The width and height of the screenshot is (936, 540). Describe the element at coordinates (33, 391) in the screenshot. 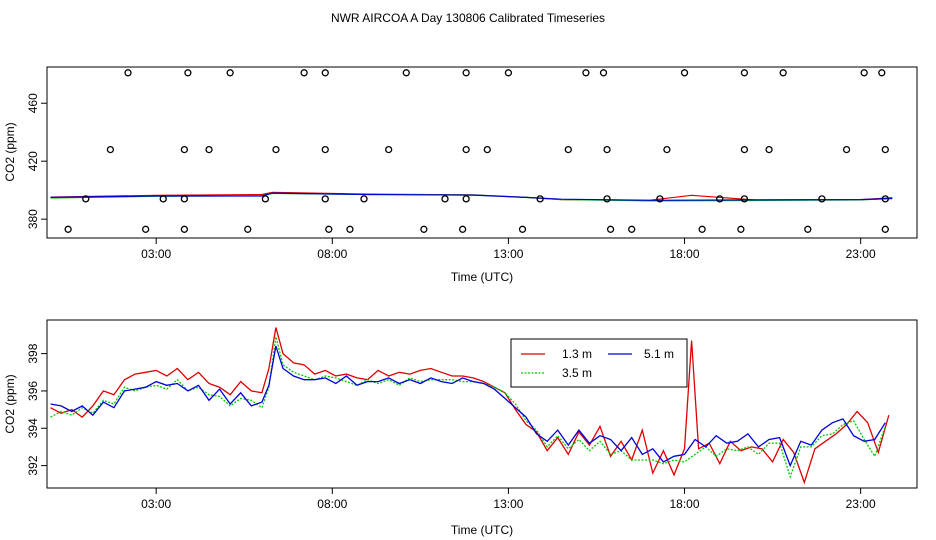

I see `bottom-y-tick-label: 396` at that location.